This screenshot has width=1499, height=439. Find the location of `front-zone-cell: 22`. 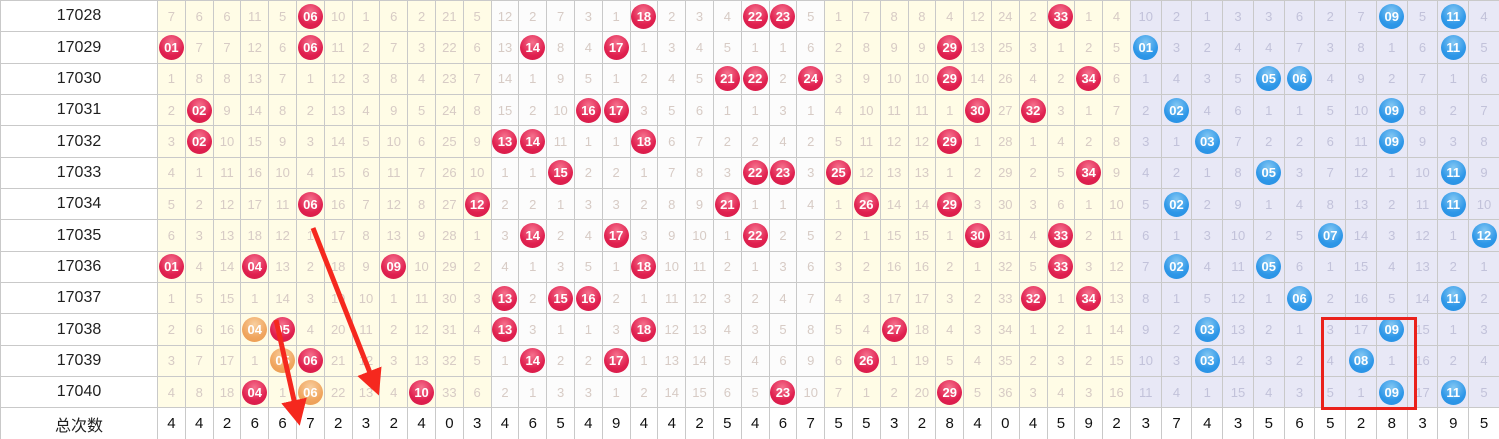

front-zone-cell: 22 is located at coordinates (755, 17).